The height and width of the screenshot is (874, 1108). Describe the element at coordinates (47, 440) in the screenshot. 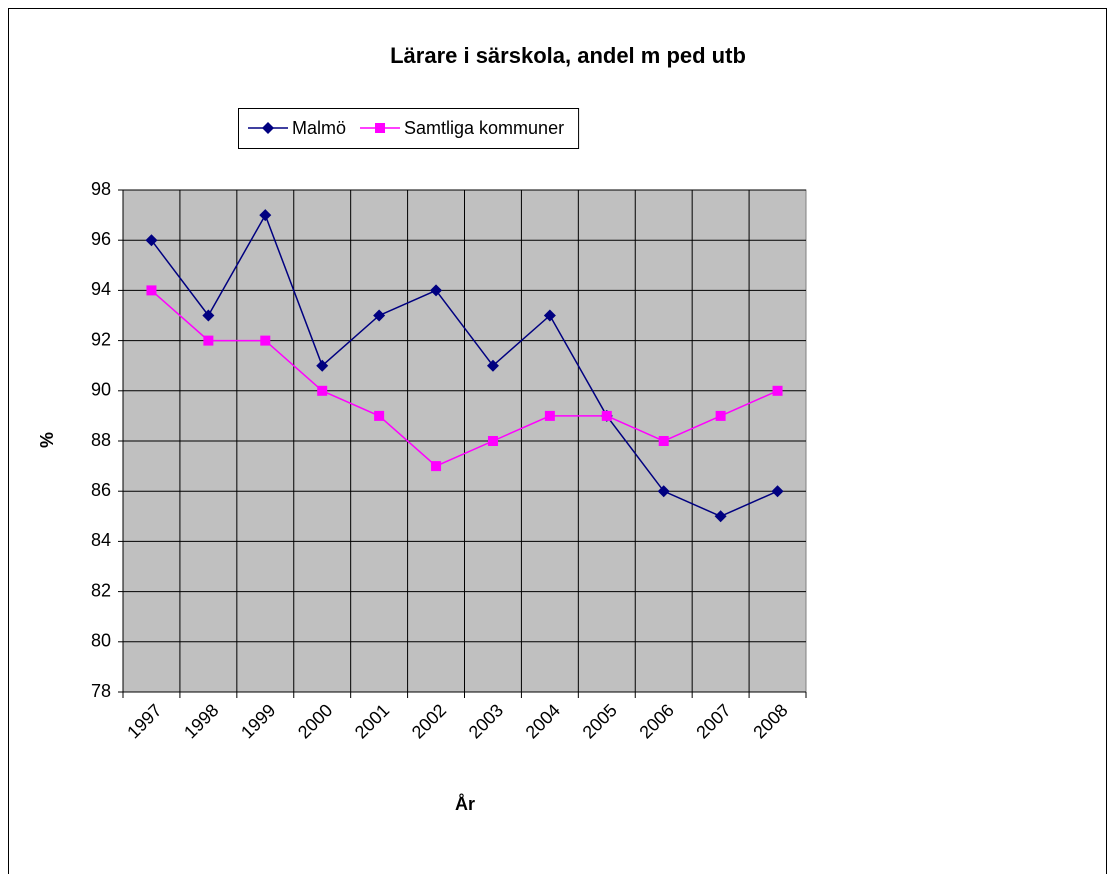

I see `y-axis-title: %` at that location.